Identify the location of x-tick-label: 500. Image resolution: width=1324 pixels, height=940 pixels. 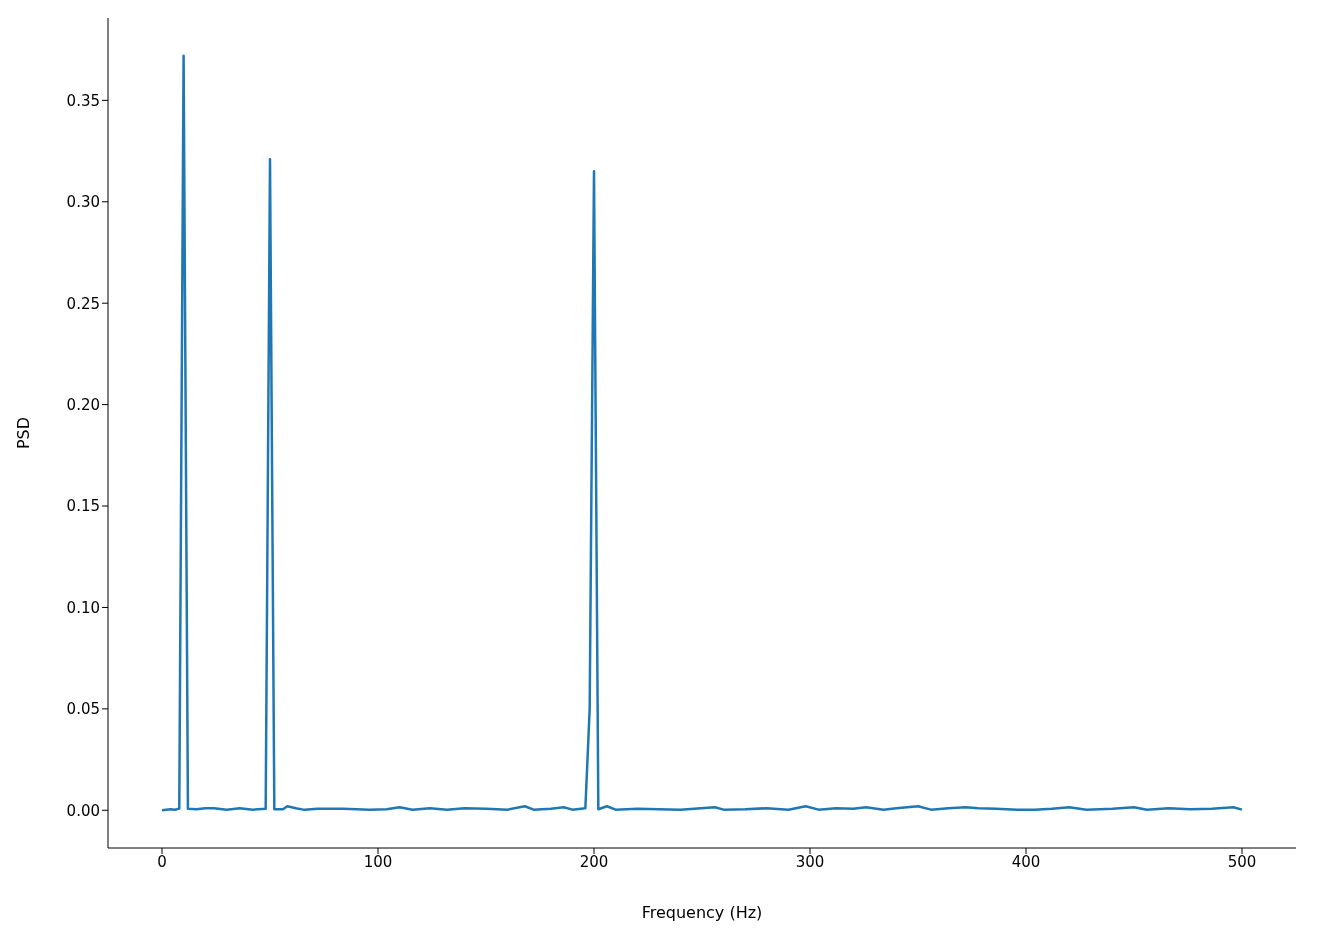
(1242, 861).